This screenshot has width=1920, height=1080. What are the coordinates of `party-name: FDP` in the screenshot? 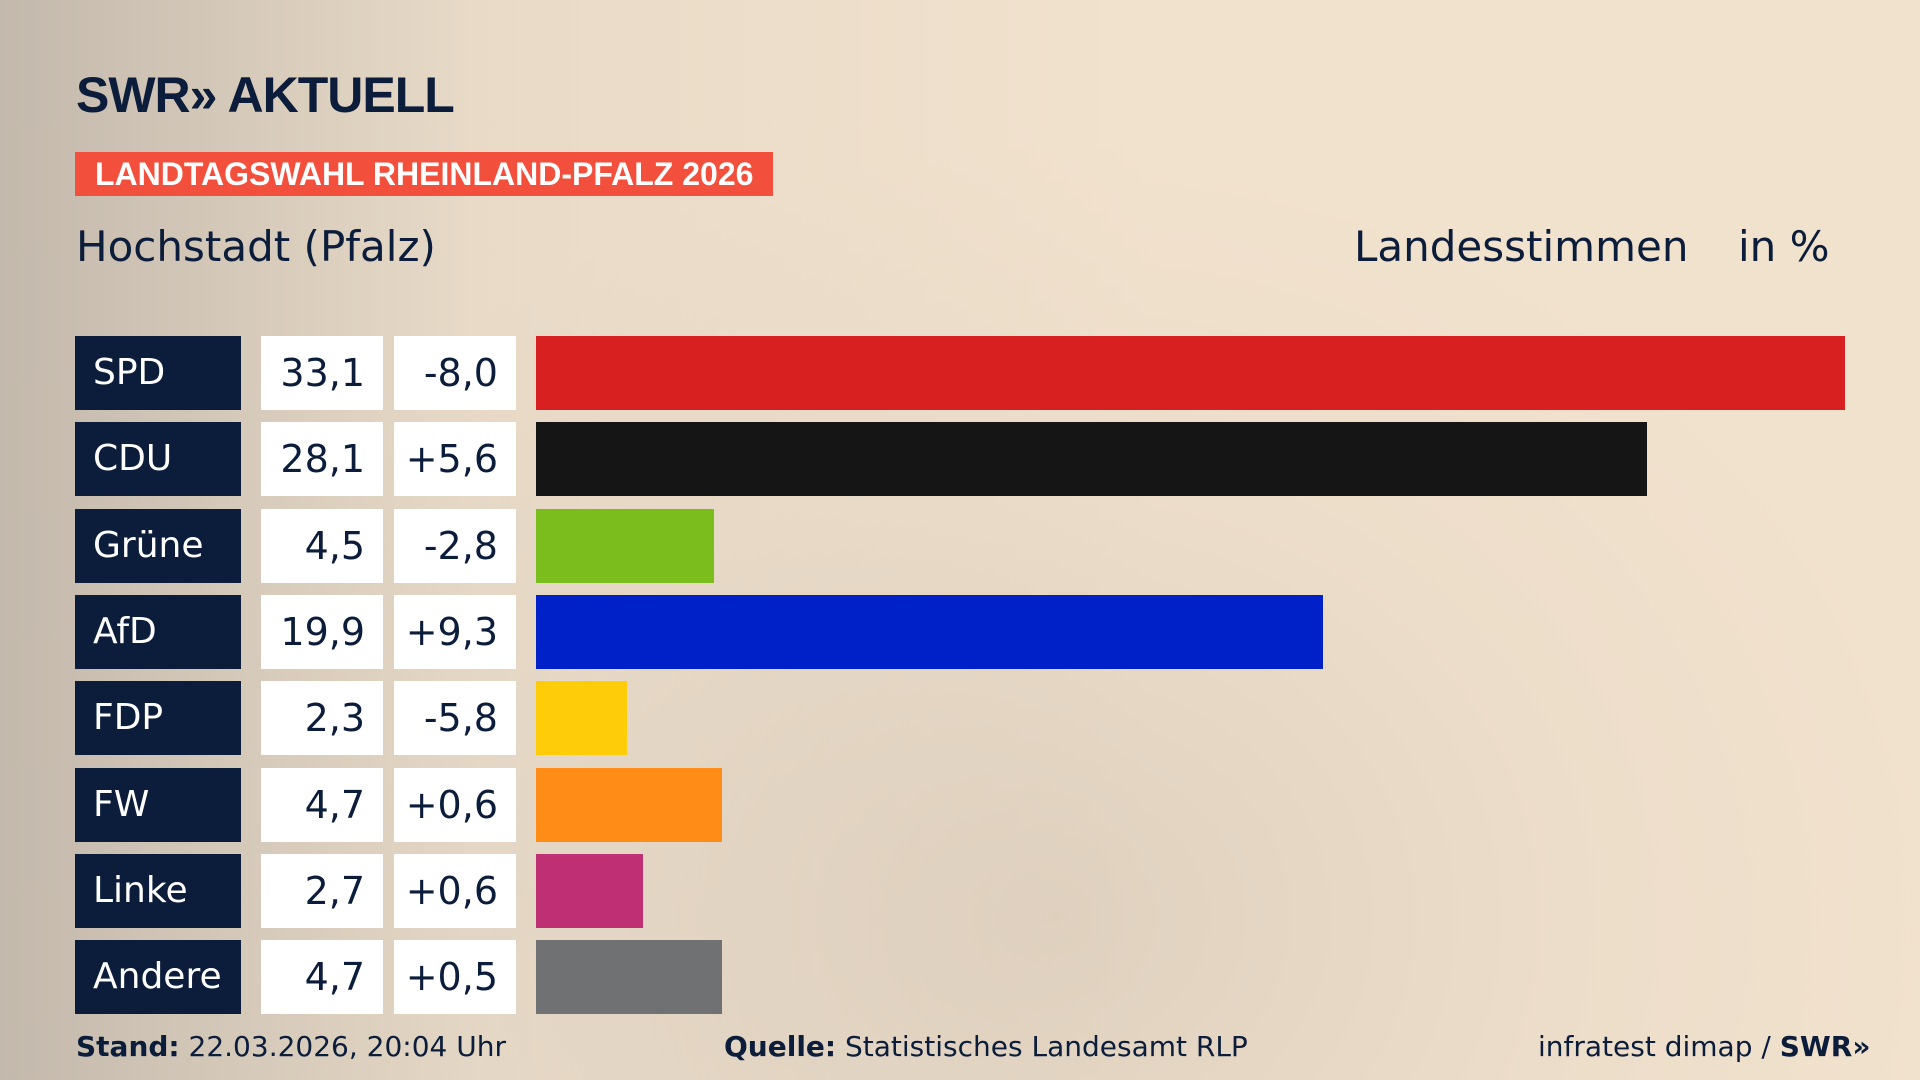 It's located at (158, 718).